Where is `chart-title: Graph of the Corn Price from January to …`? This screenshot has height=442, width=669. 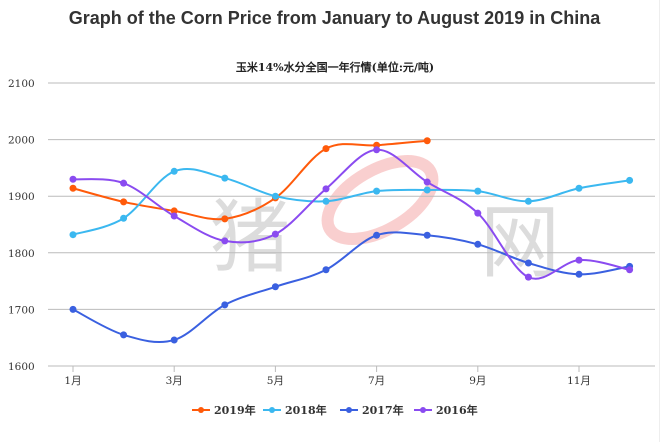
chart-title: Graph of the Corn Price from January to … is located at coordinates (334, 18).